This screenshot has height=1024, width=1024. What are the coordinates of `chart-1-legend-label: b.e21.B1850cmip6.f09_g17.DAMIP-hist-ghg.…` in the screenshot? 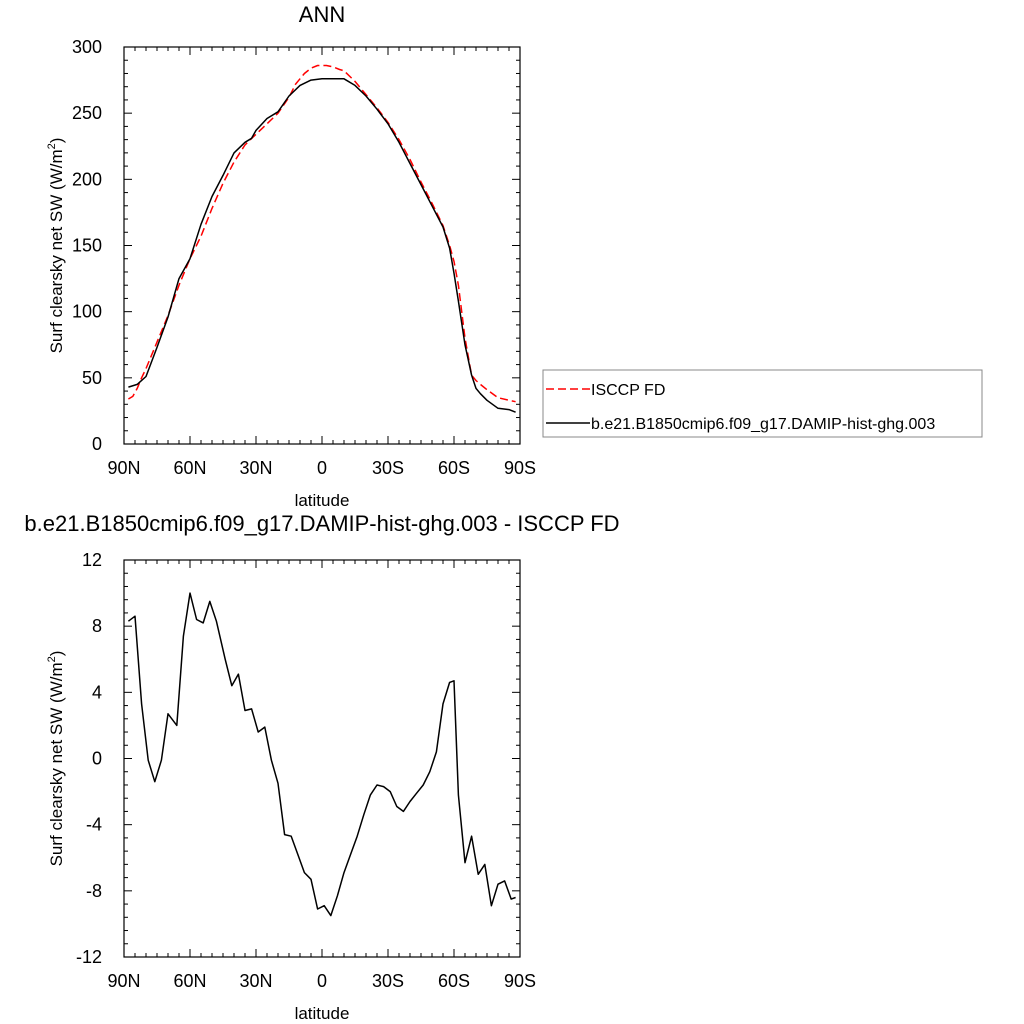 It's located at (763, 424).